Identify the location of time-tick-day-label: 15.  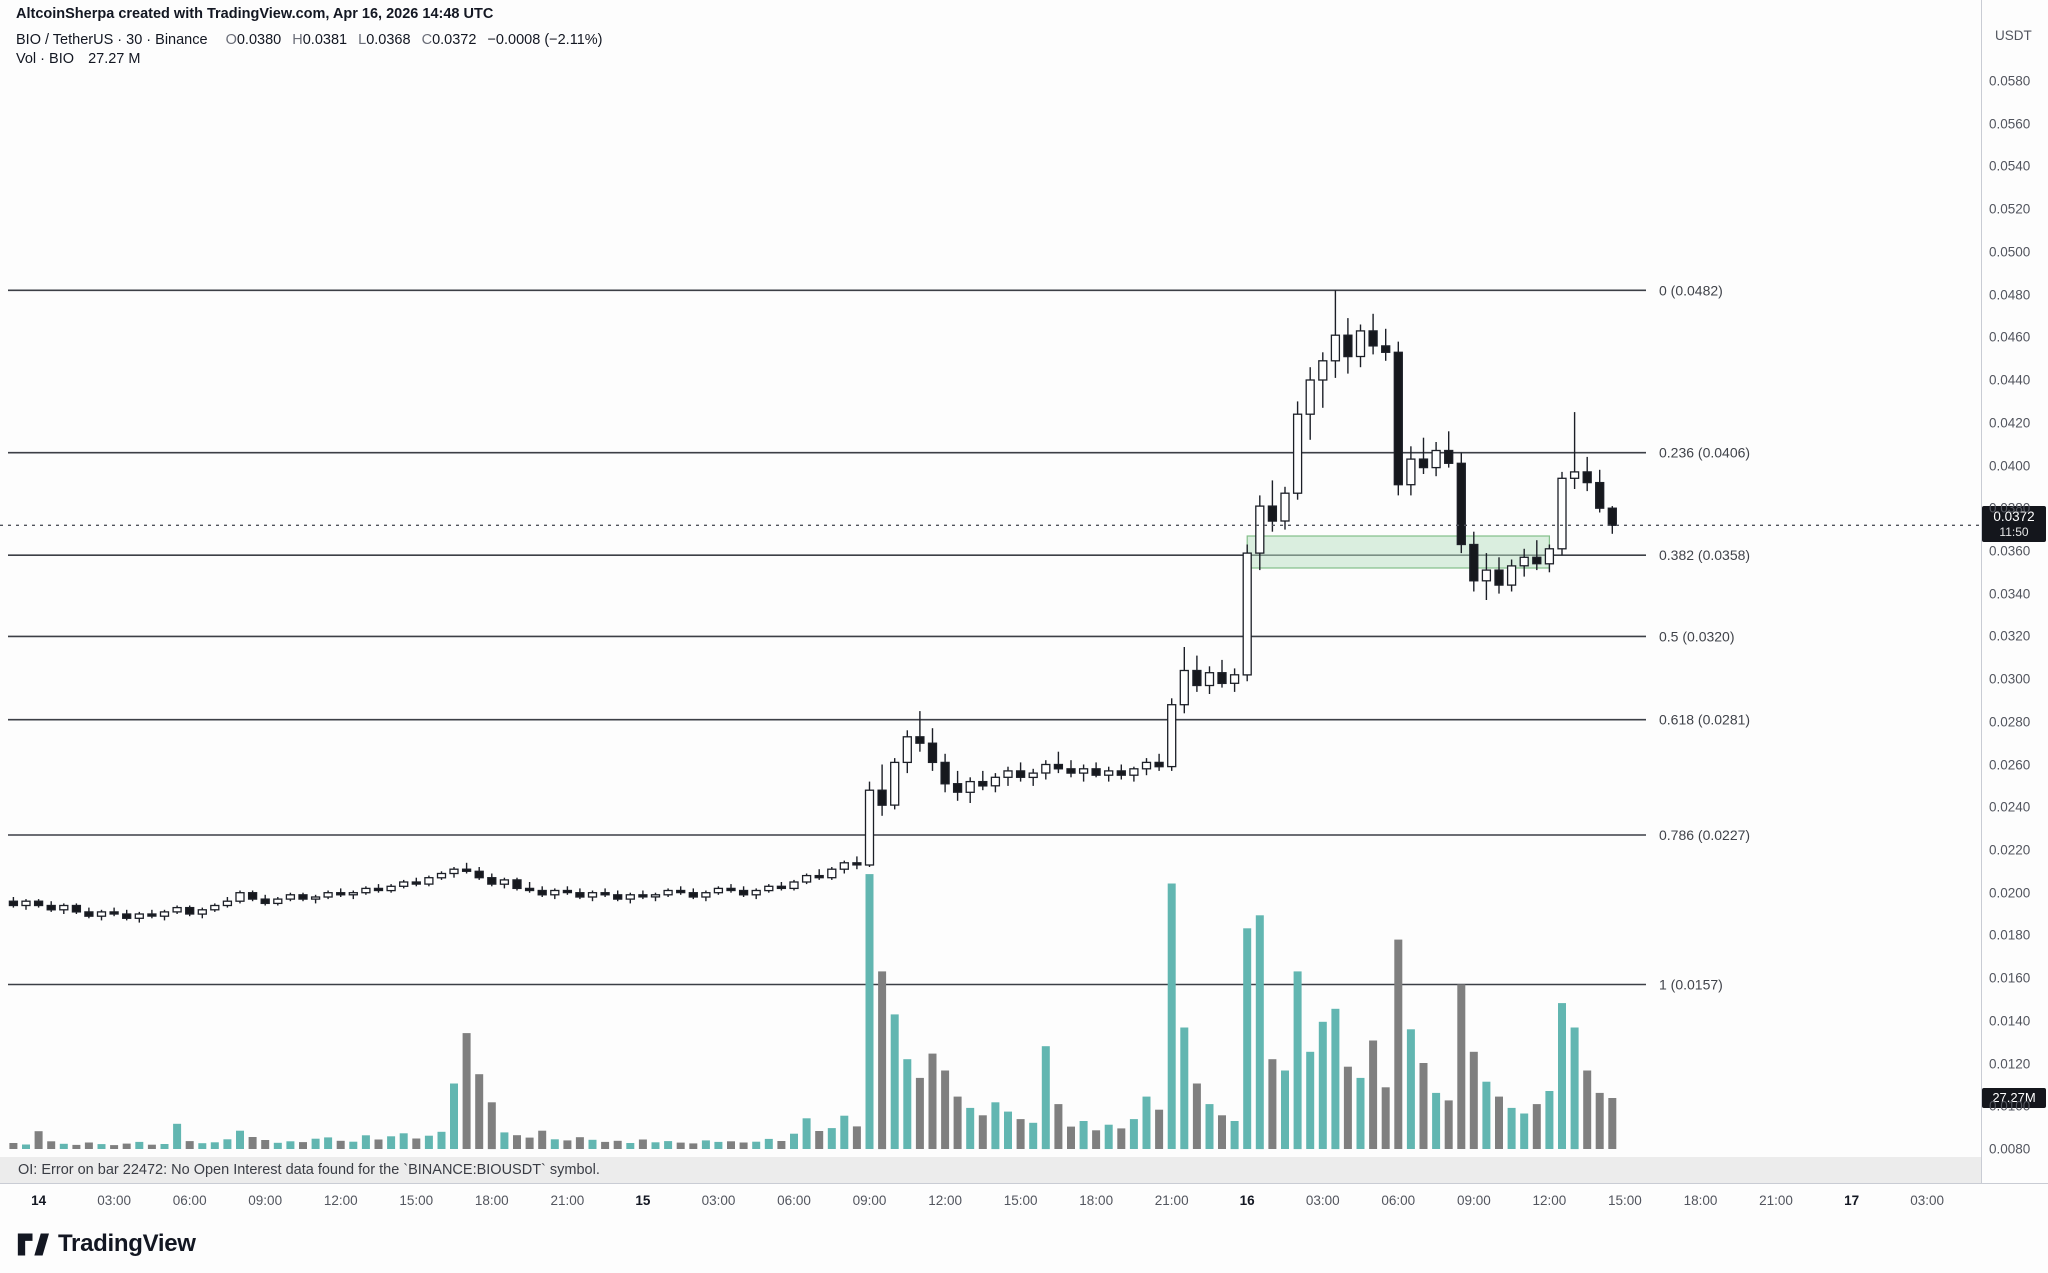
(643, 1200).